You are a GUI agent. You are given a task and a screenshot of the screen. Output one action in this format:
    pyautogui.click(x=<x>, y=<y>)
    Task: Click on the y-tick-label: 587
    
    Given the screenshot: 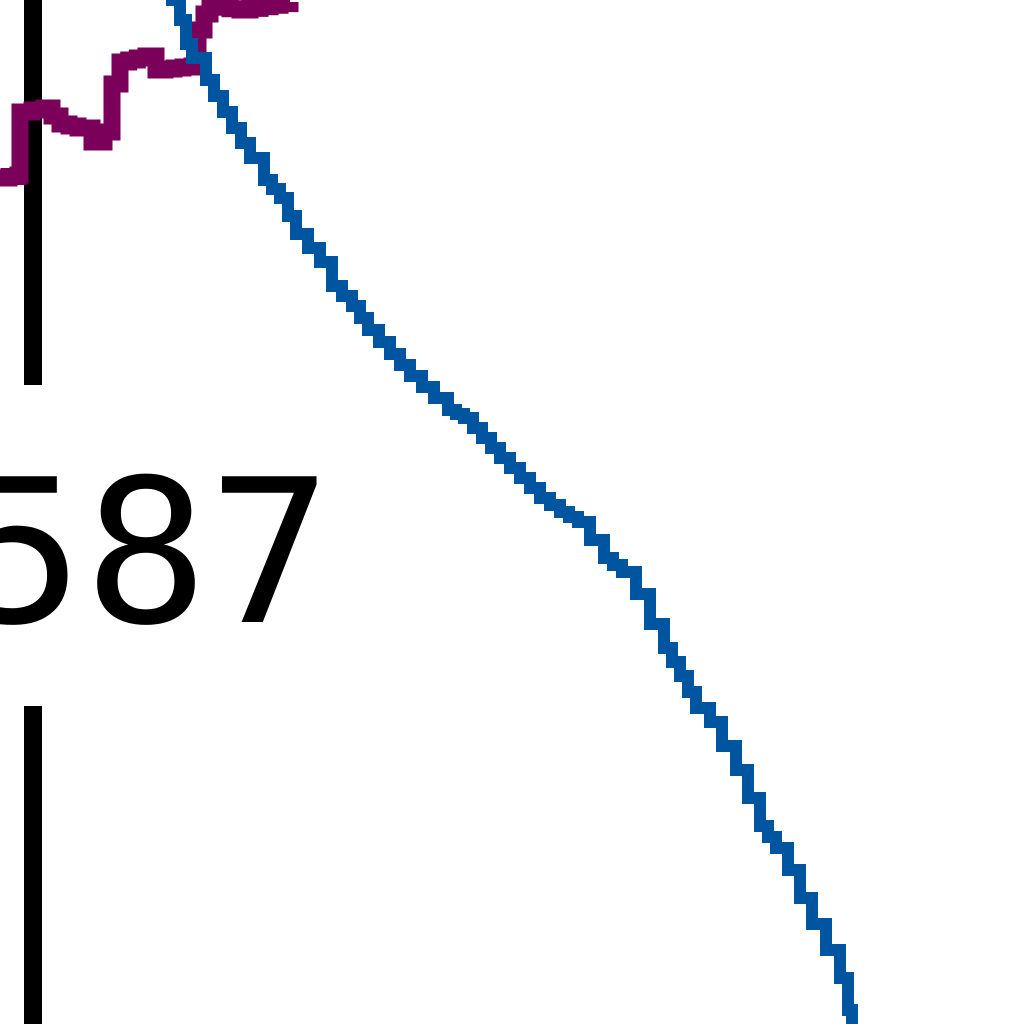 What is the action you would take?
    pyautogui.click(x=166, y=553)
    